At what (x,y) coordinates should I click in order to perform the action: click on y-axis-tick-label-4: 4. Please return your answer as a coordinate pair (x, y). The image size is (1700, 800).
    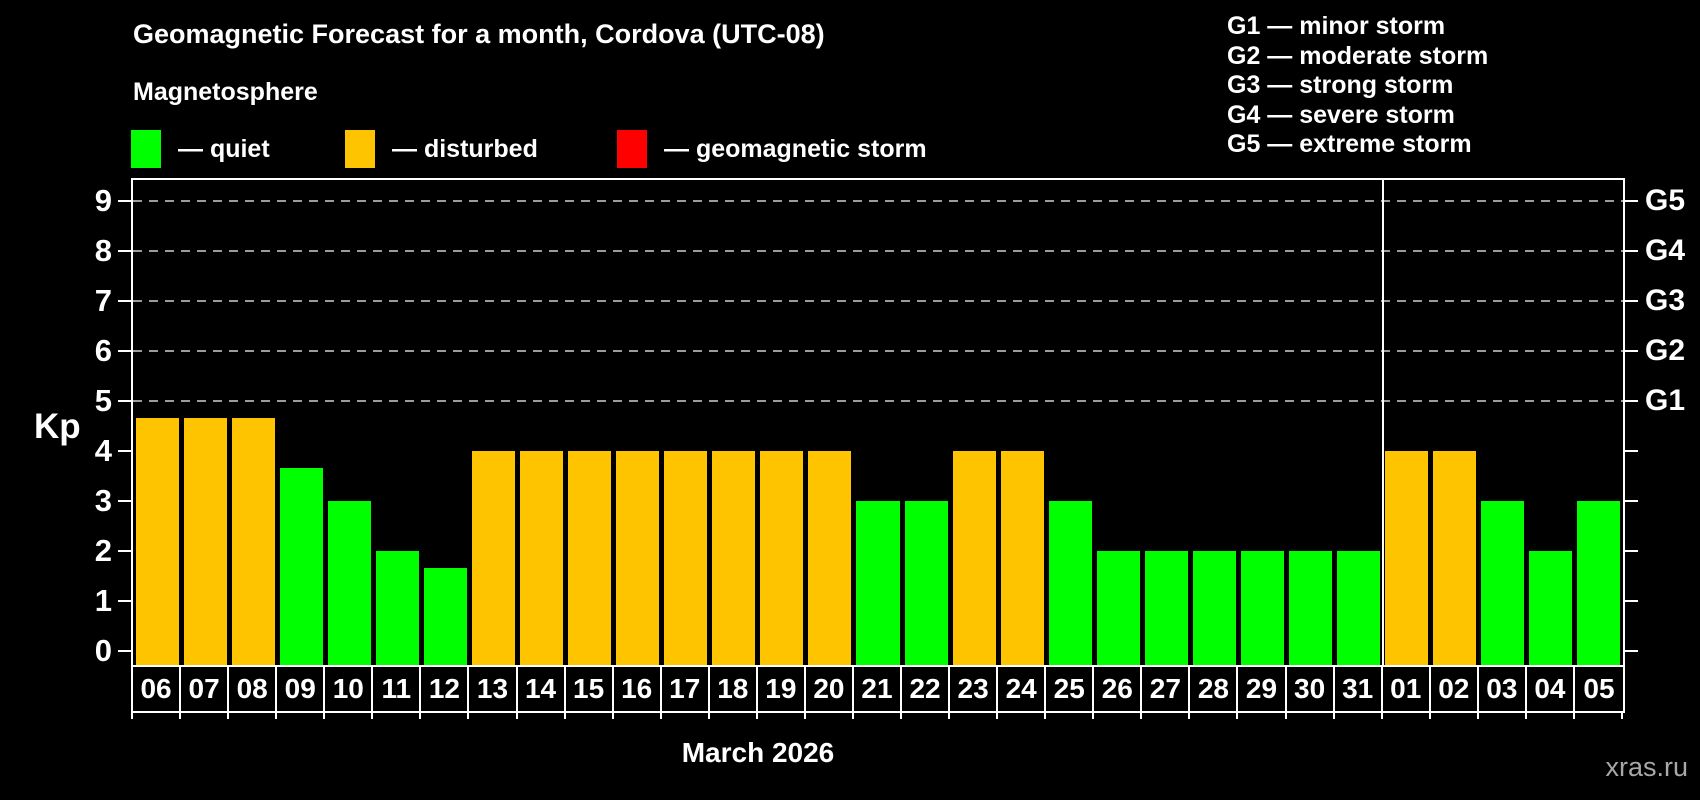
    Looking at the image, I should click on (103, 450).